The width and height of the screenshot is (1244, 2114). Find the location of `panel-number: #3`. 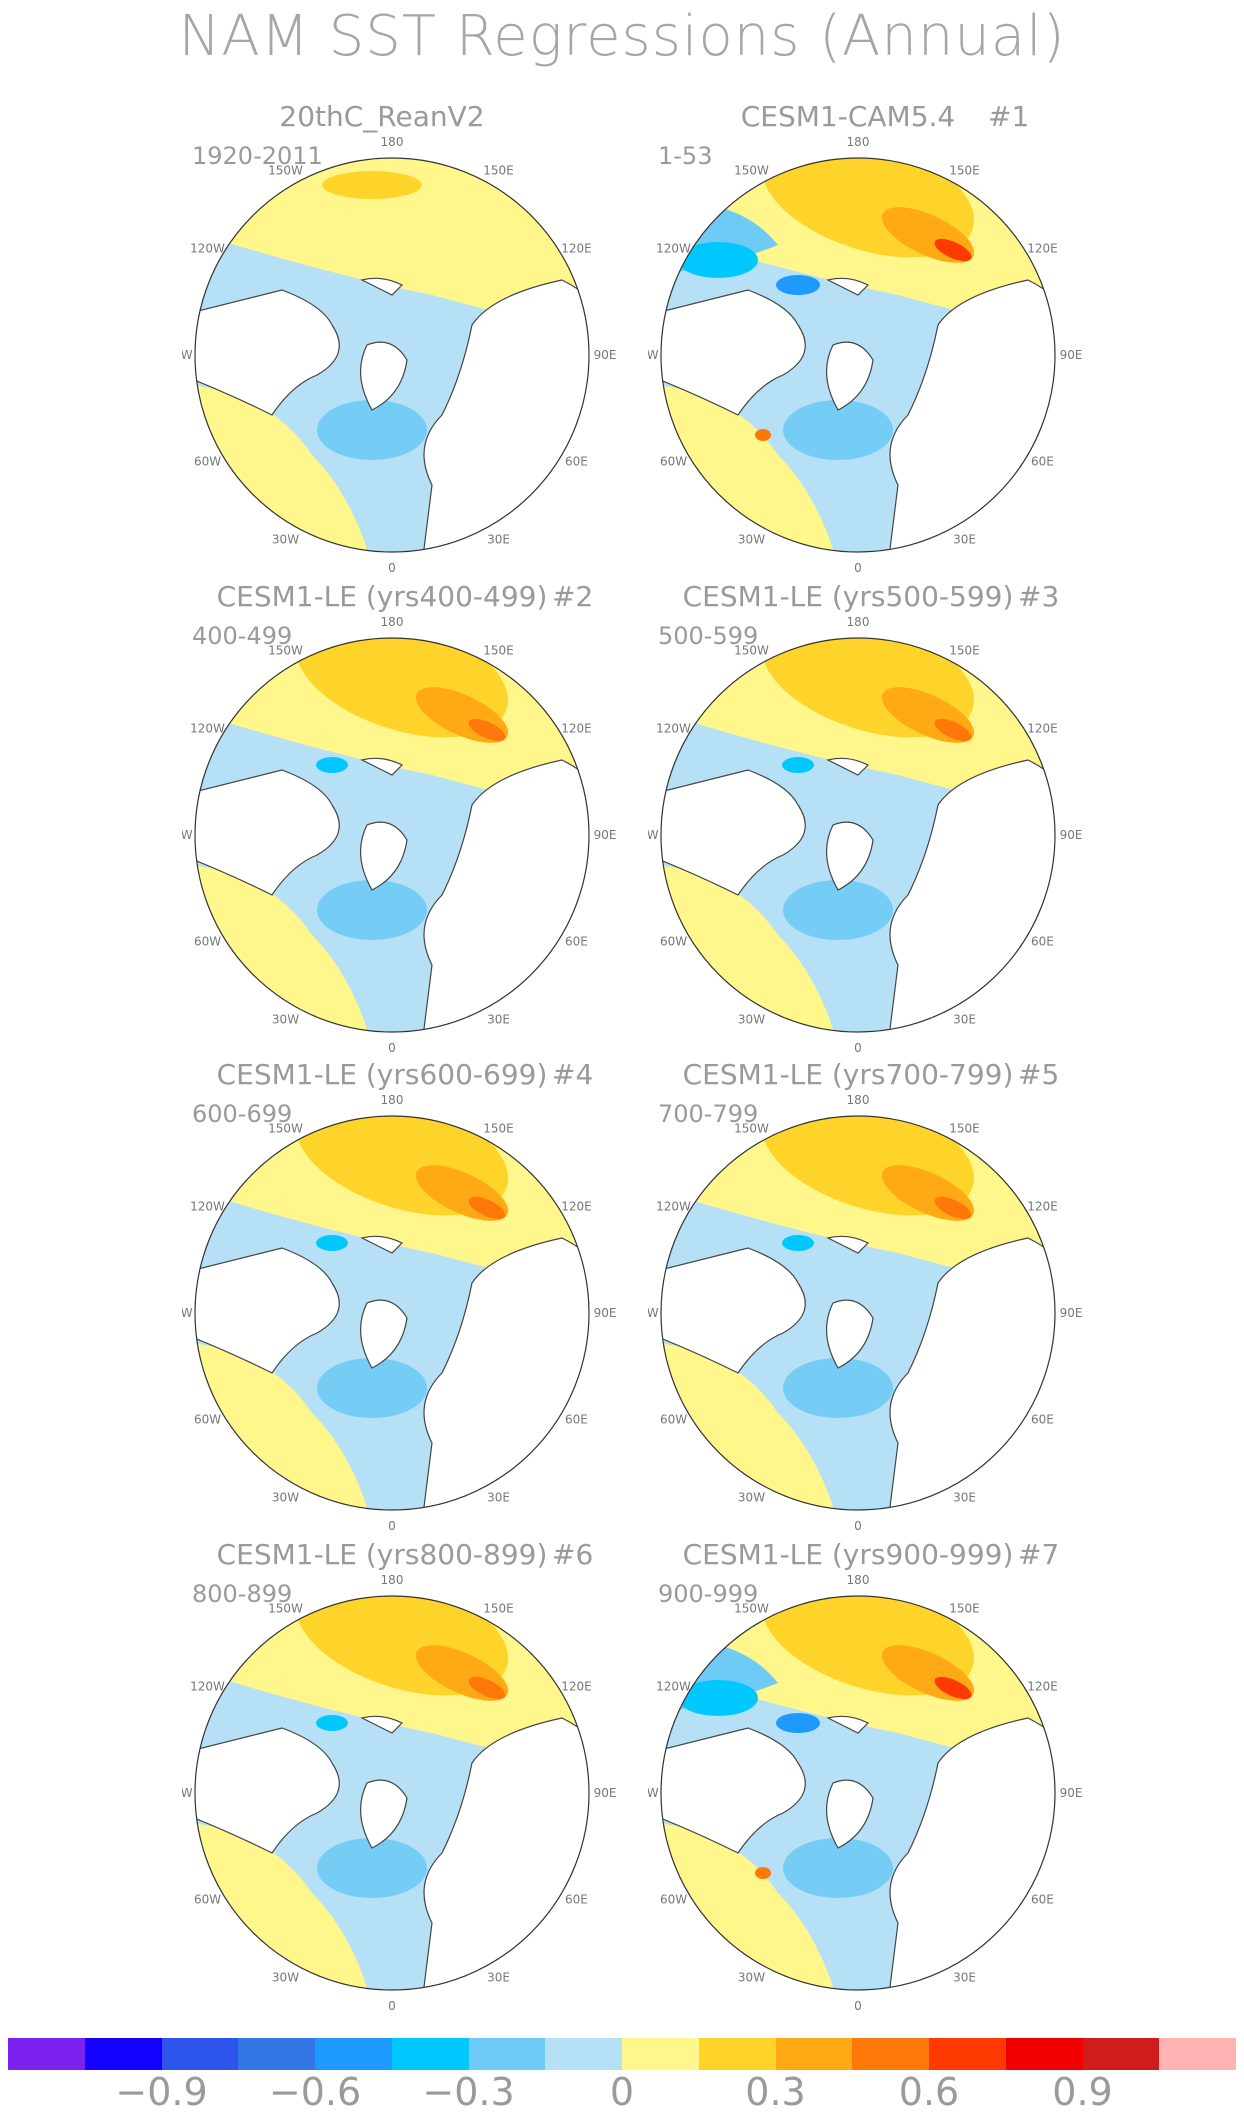

panel-number: #3 is located at coordinates (1039, 596).